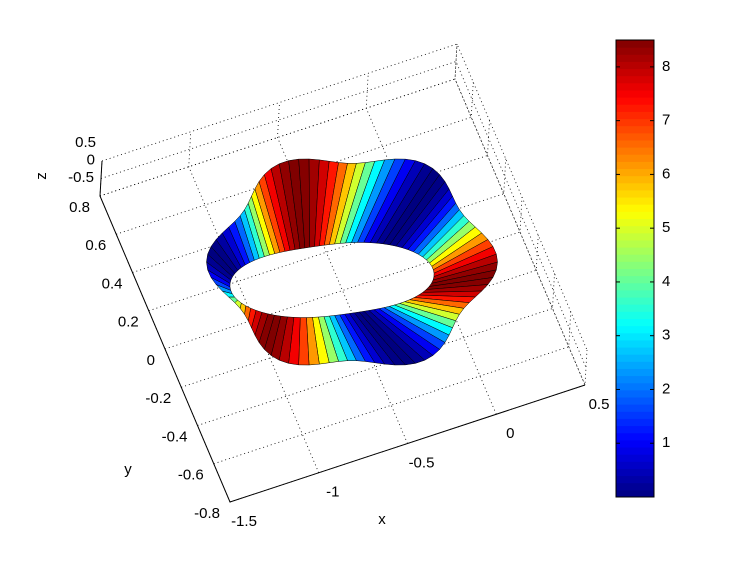  Describe the element at coordinates (422, 462) in the screenshot. I see `x-tick-label: -0.5` at that location.